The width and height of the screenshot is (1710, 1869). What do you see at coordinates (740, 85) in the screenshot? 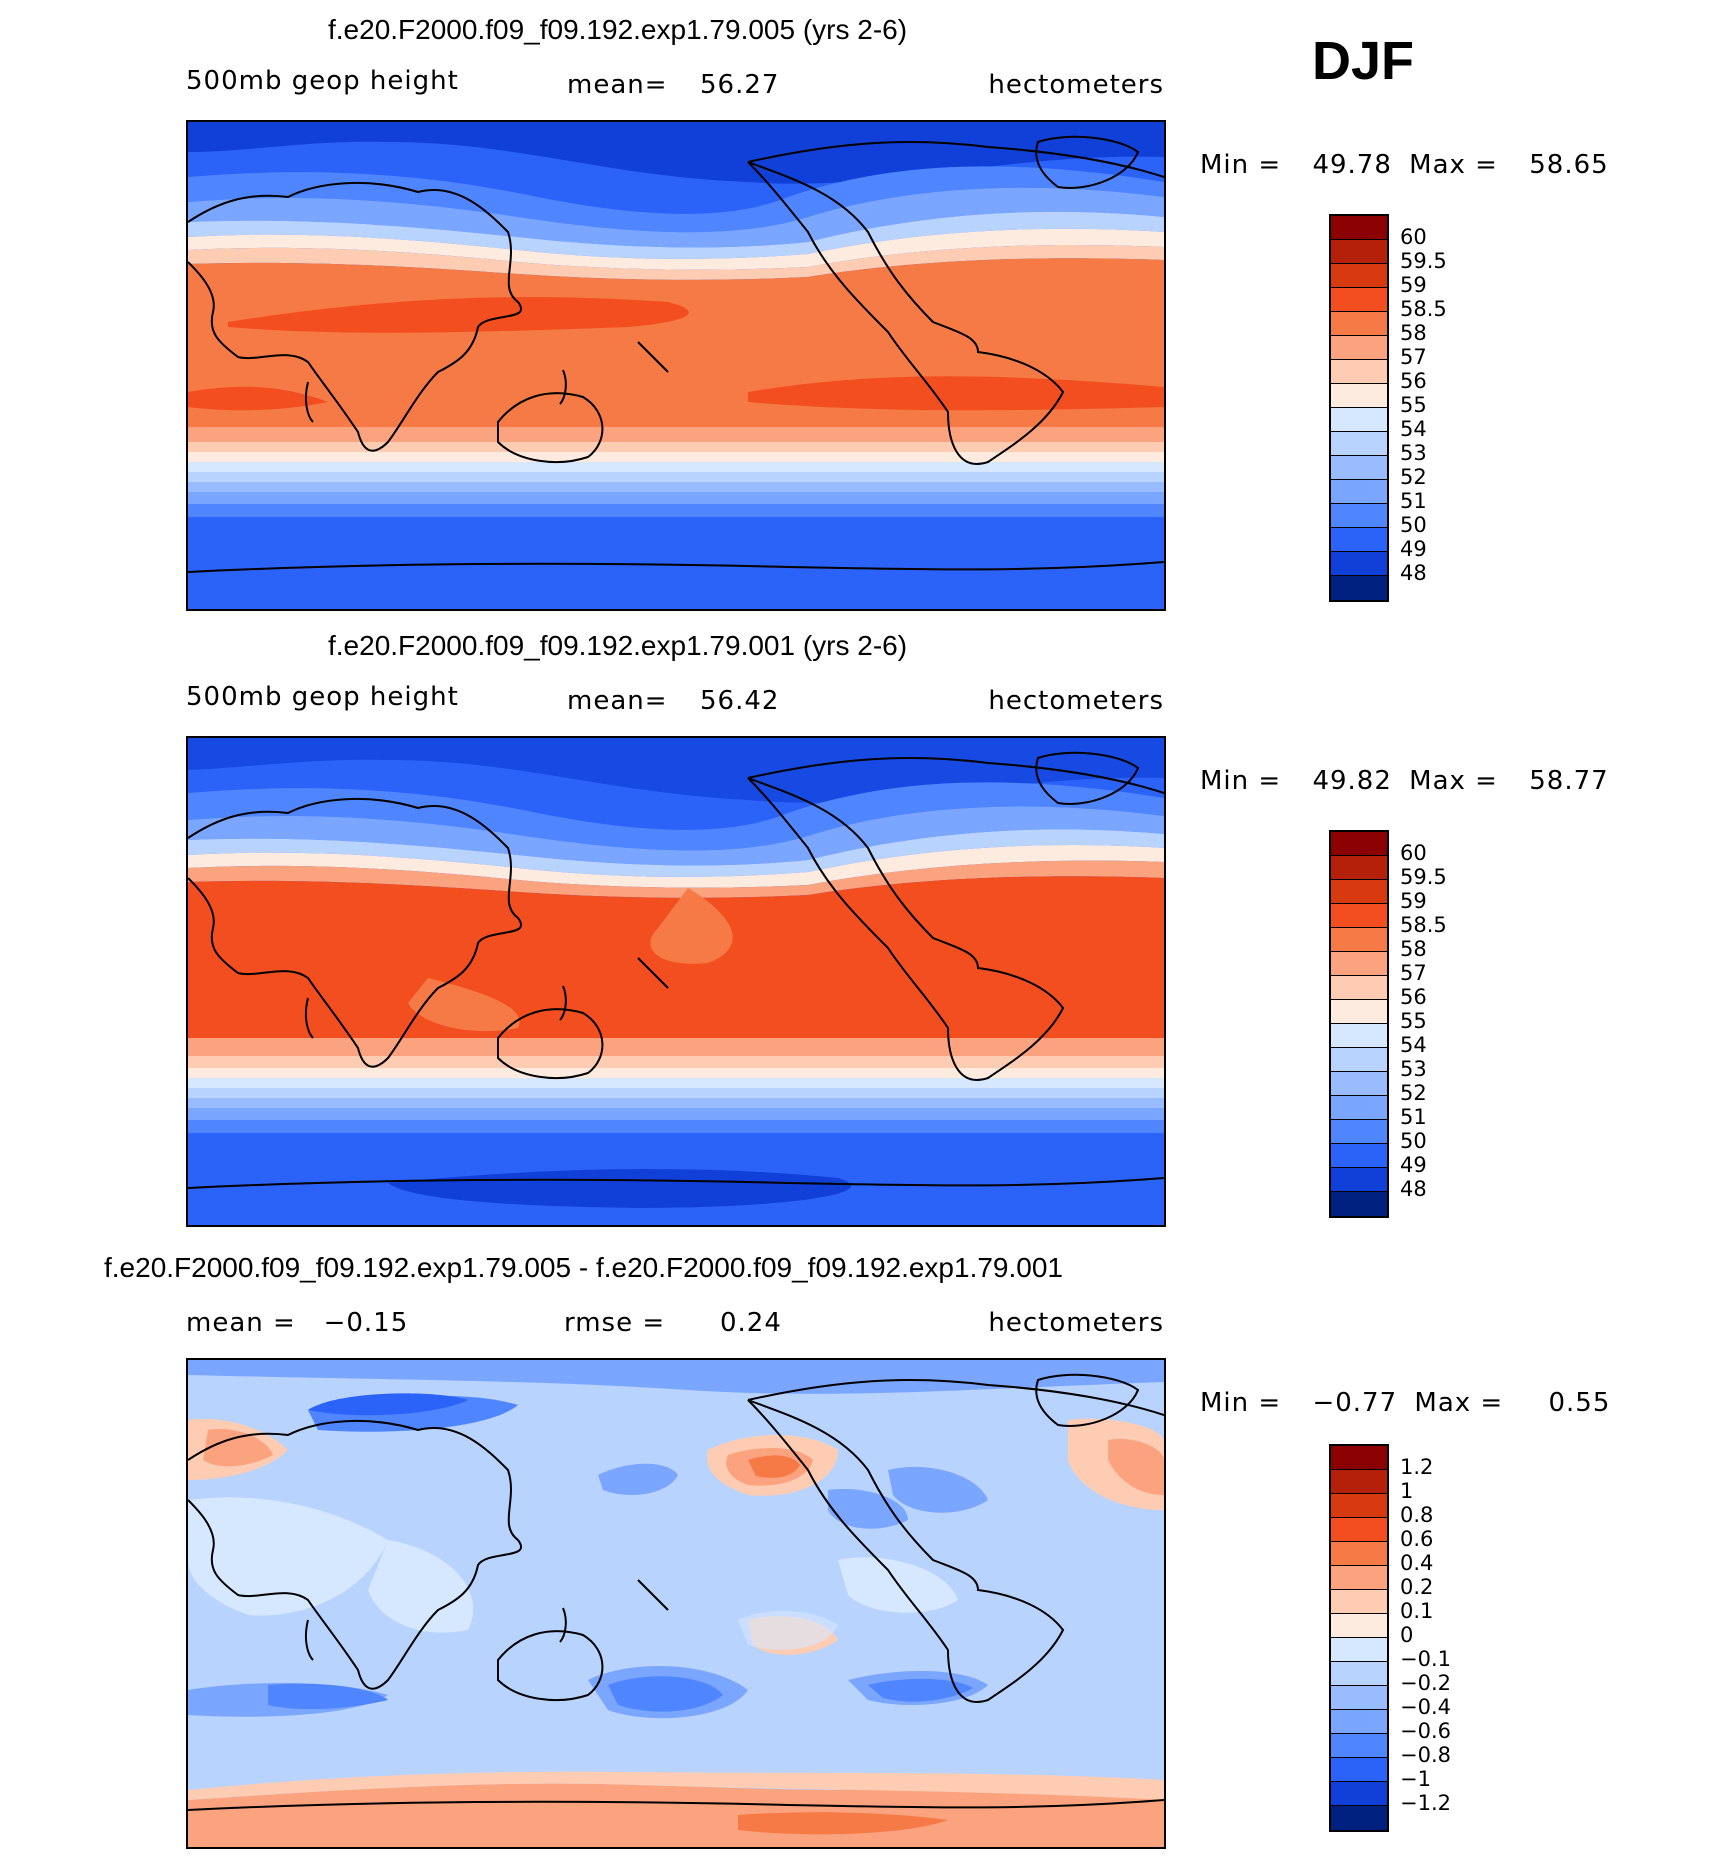
I see `mean-value: 56.27` at bounding box center [740, 85].